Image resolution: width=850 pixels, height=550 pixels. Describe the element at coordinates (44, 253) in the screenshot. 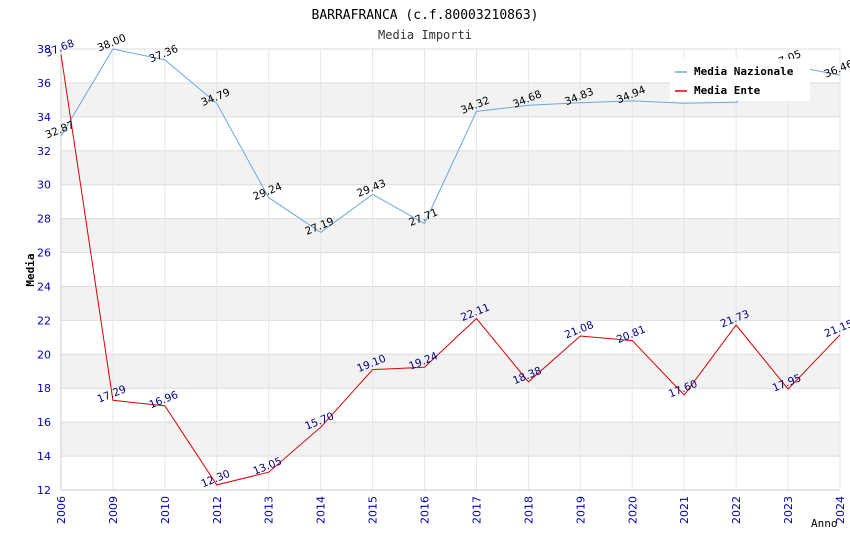

I see `y-tick-label: 26` at that location.